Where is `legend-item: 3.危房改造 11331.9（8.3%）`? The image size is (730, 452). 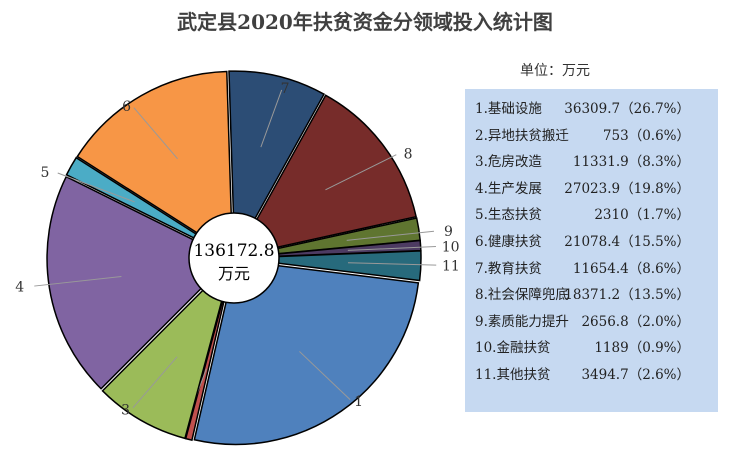
legend-item: 3.危房改造 11331.9（8.3%） is located at coordinates (582, 163).